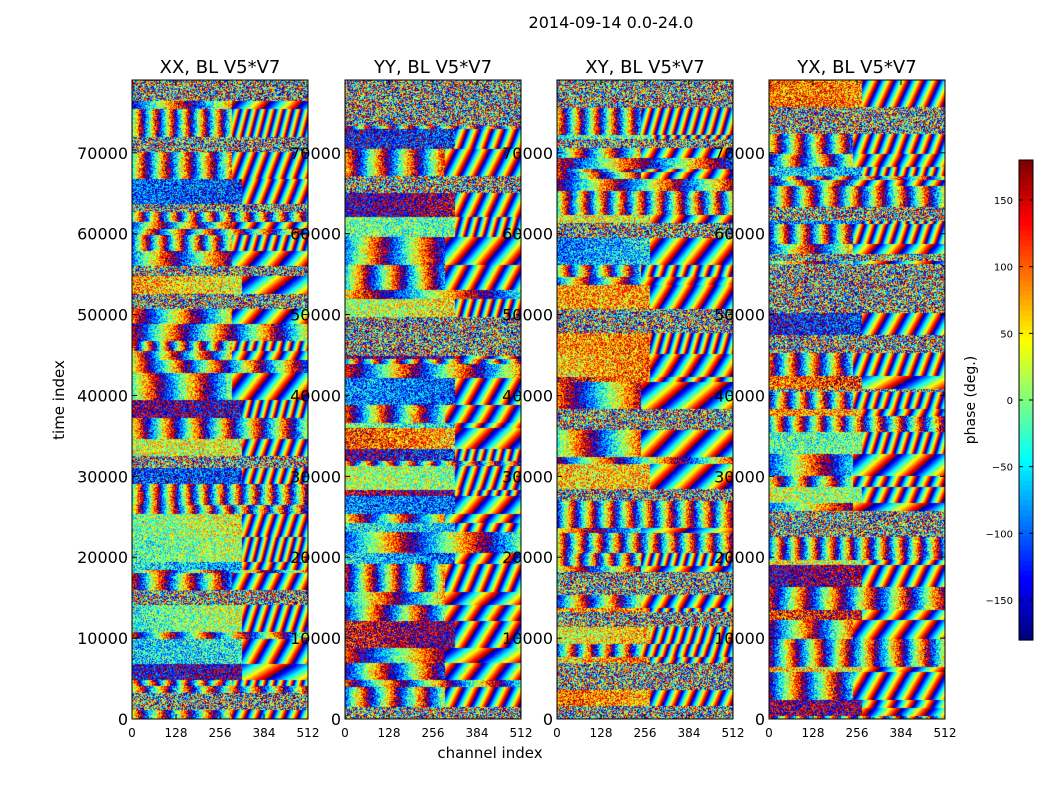  Describe the element at coordinates (1006, 334) in the screenshot. I see `colorbar-tick-label: 50` at that location.